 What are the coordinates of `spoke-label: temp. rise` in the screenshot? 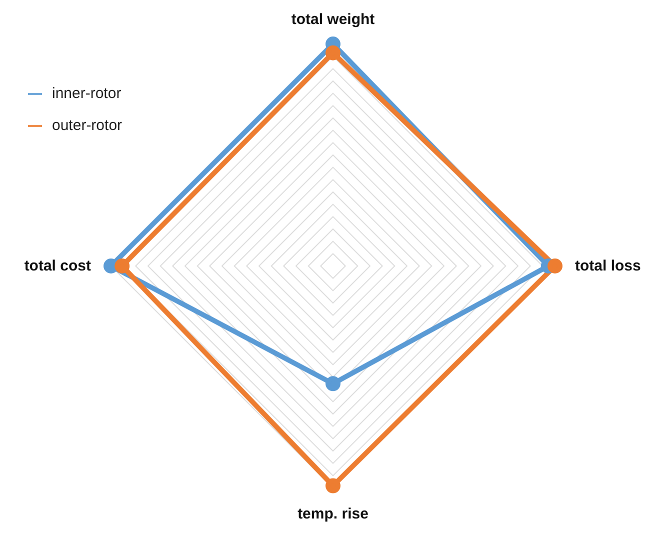 It's located at (333, 513).